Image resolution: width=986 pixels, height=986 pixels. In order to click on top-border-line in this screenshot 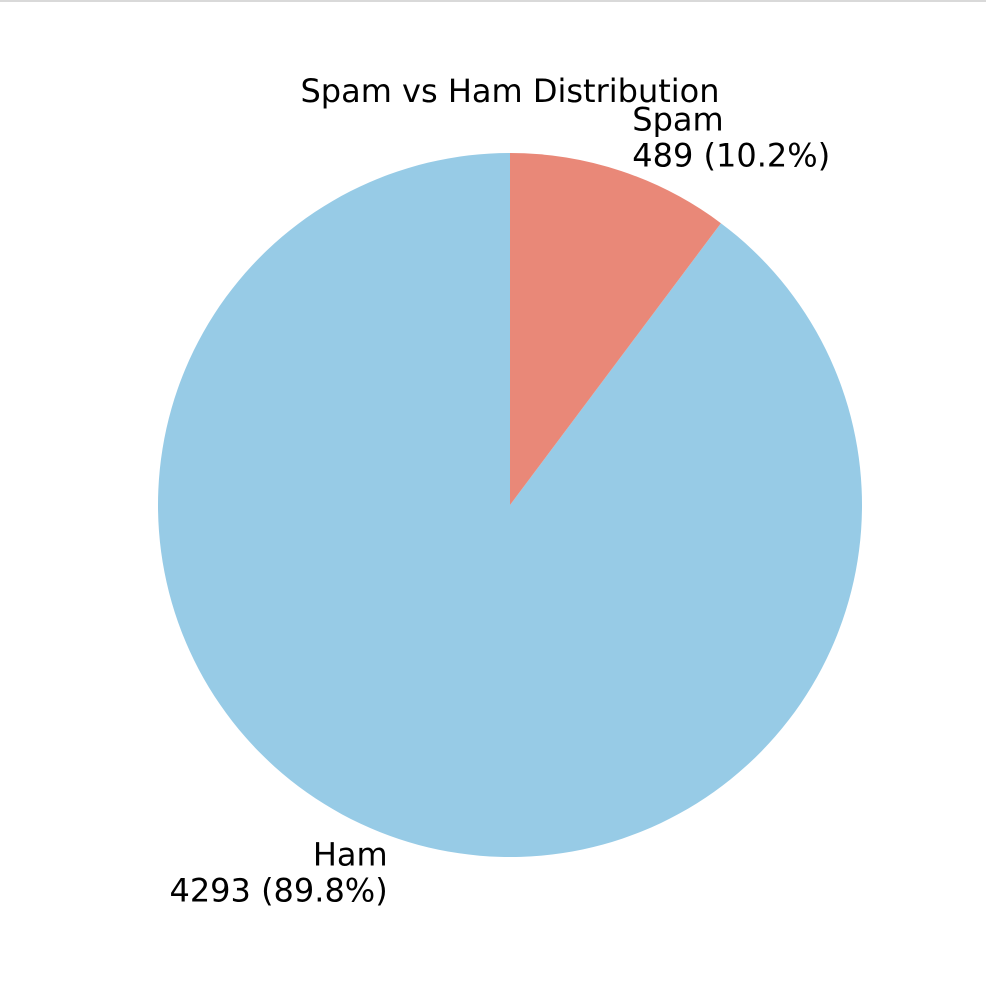, I will do `click(493, 1)`.